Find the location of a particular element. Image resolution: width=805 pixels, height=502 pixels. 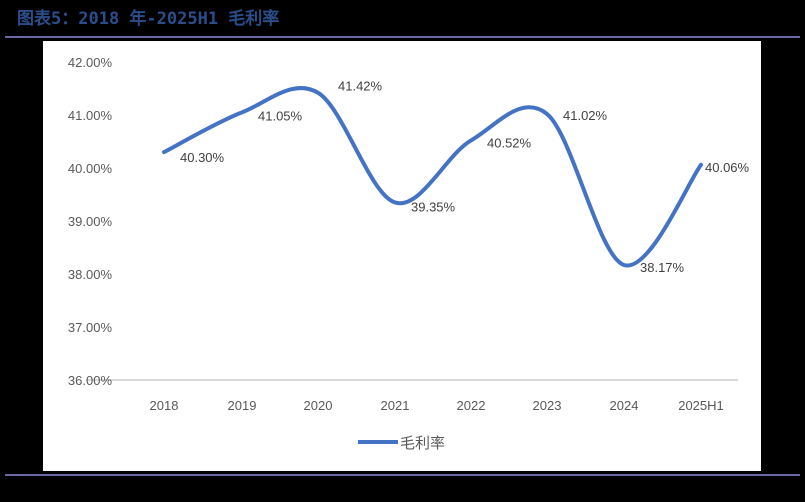

y-tick-label: 41.00% is located at coordinates (90, 115).